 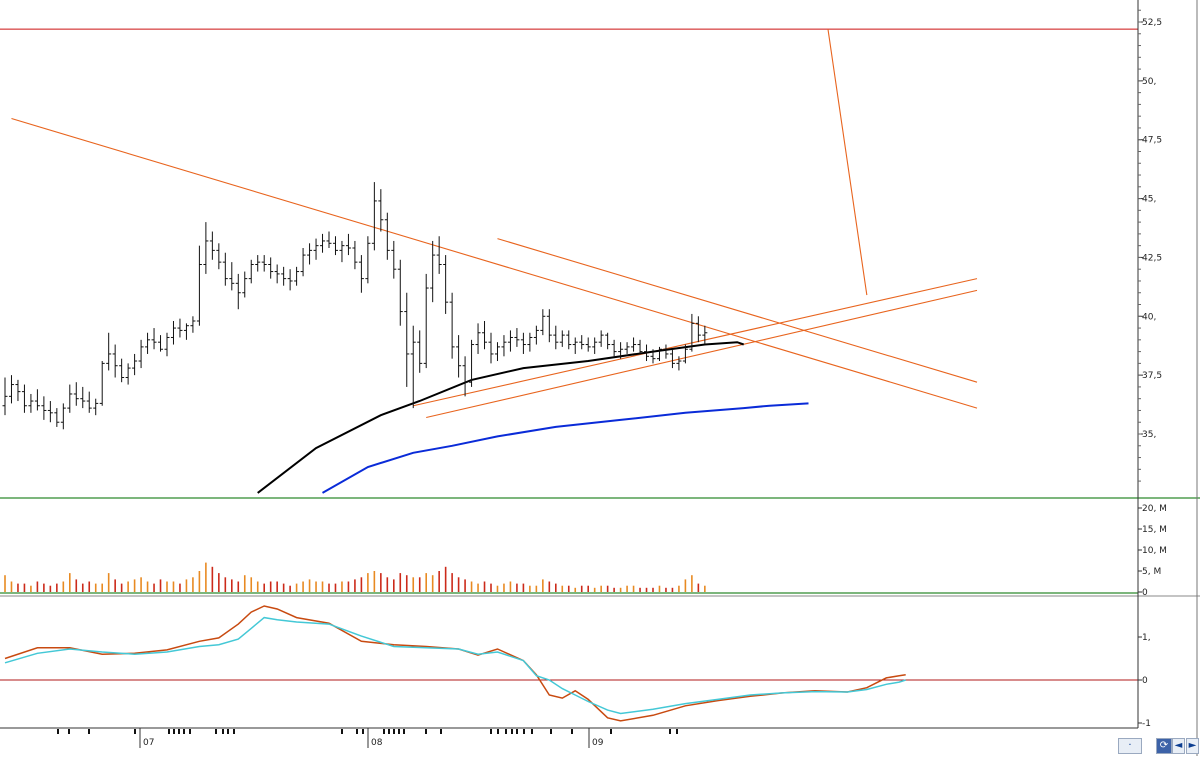 I want to click on scroll-left-button: ◄, so click(x=1178, y=746).